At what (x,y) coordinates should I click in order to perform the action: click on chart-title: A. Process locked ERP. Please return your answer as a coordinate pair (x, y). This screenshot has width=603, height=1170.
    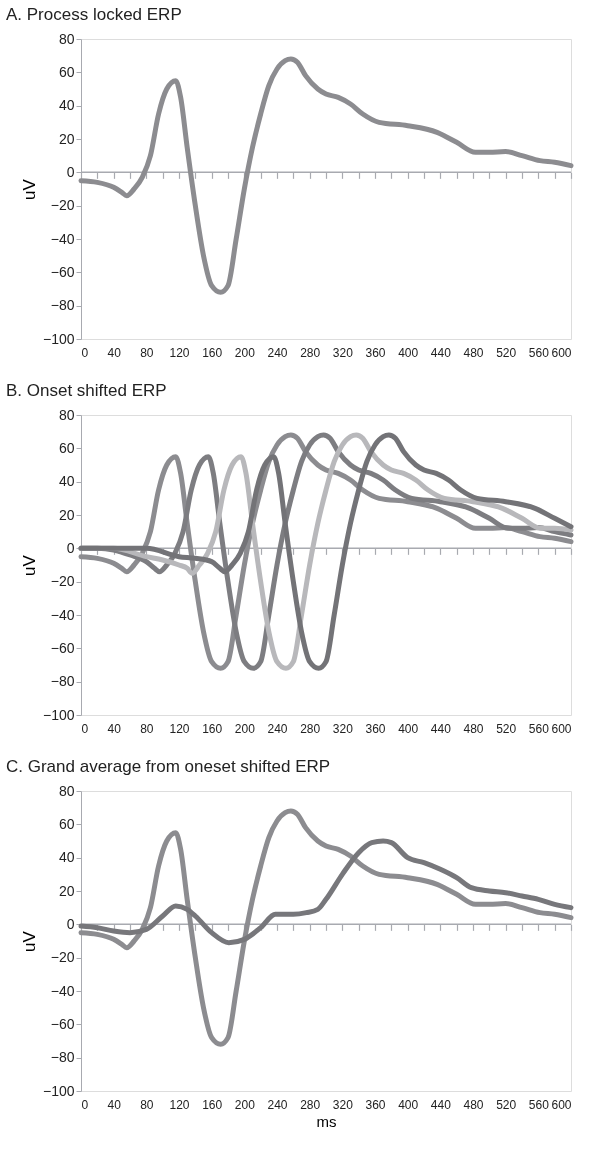
    Looking at the image, I should click on (94, 14).